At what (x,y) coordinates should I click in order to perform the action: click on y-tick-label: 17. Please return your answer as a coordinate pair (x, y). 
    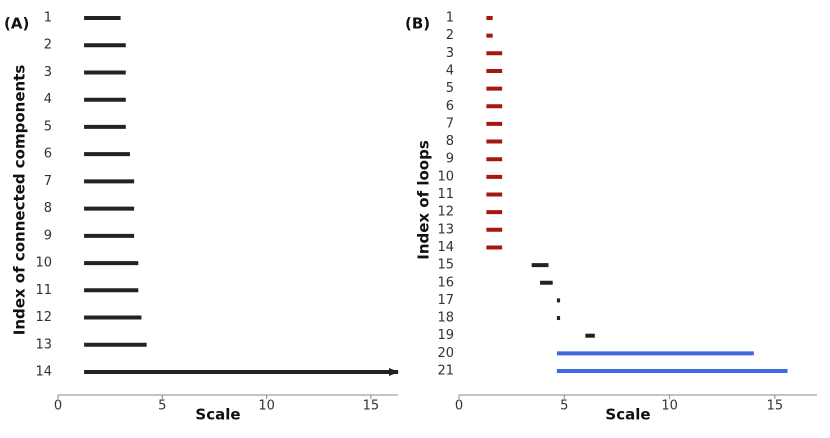
    Looking at the image, I should click on (445, 300).